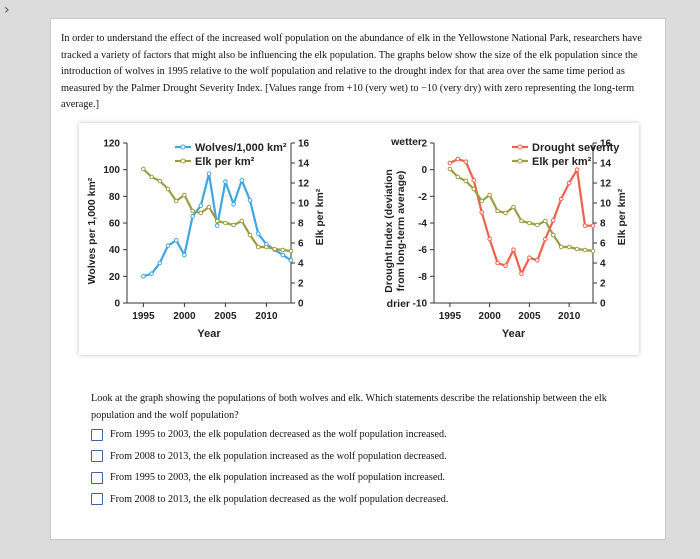  What do you see at coordinates (562, 162) in the screenshot?
I see `drought-chart-legend-label: Elk per km²` at bounding box center [562, 162].